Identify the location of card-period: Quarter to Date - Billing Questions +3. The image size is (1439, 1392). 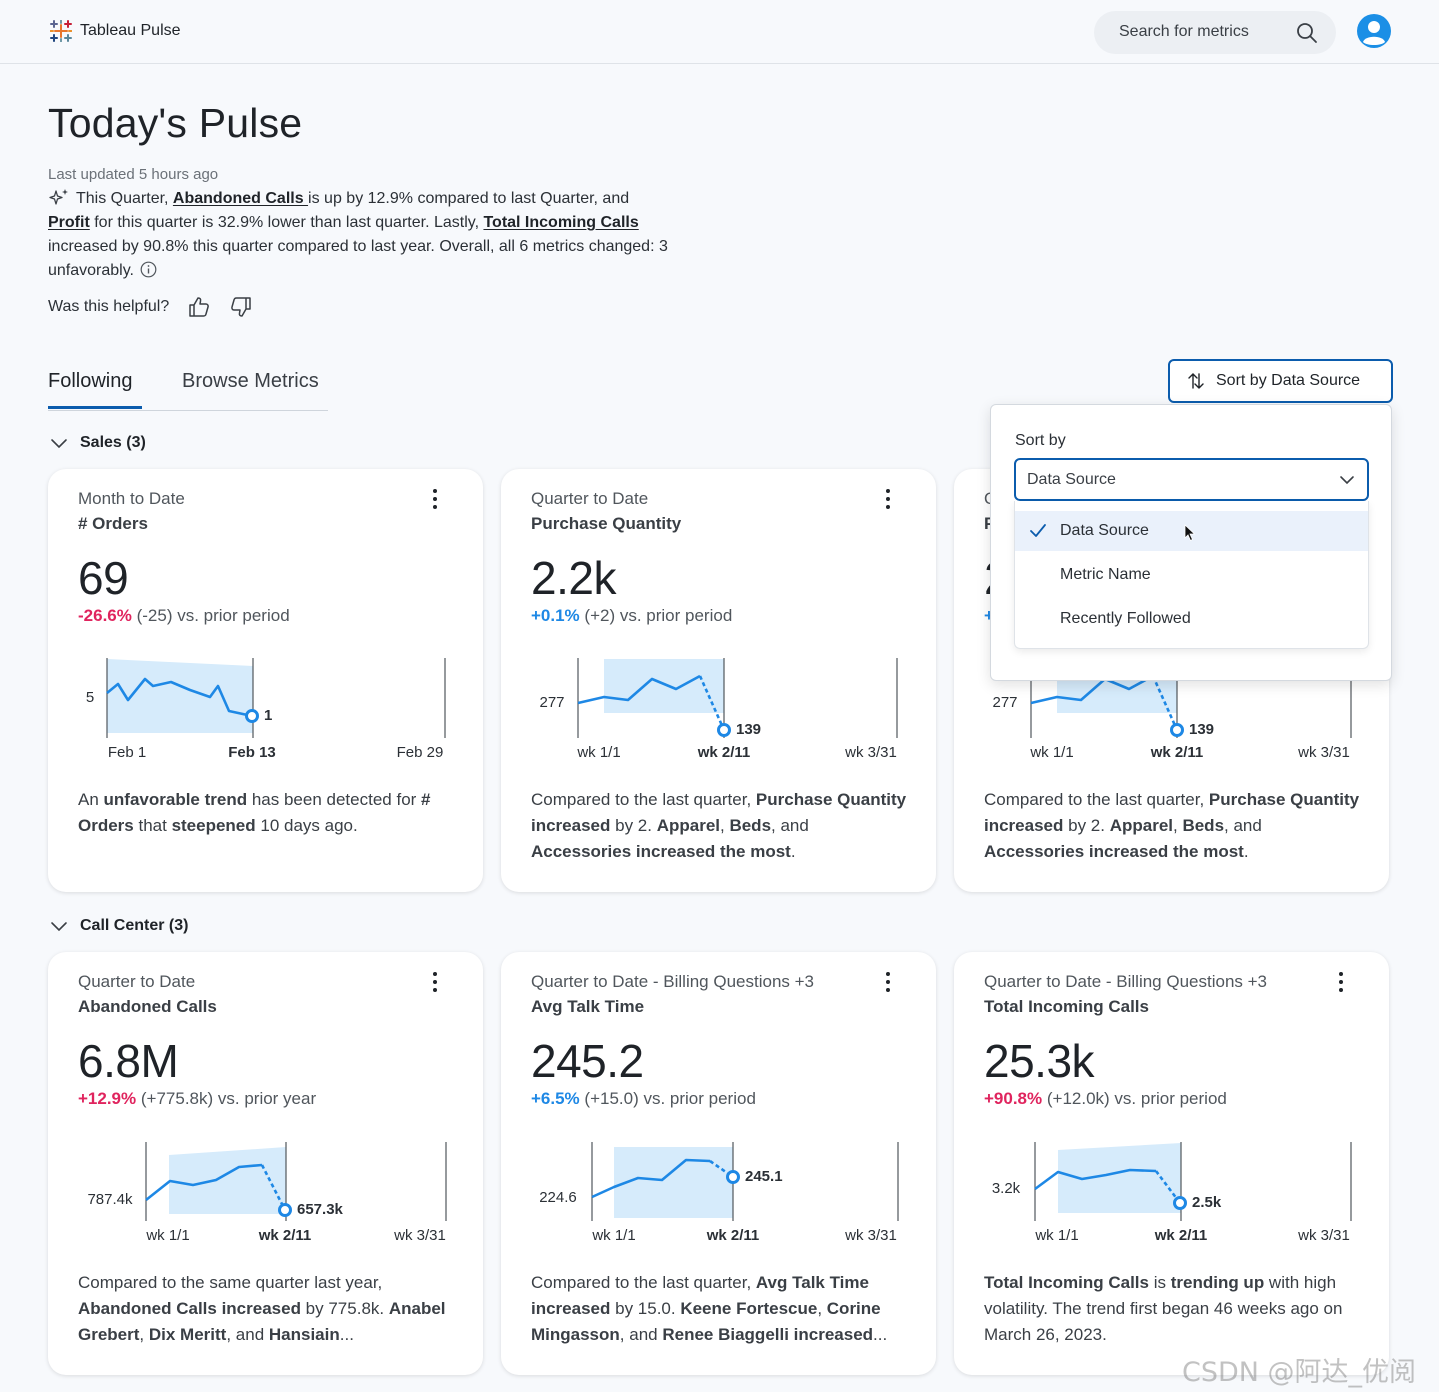
(1125, 981).